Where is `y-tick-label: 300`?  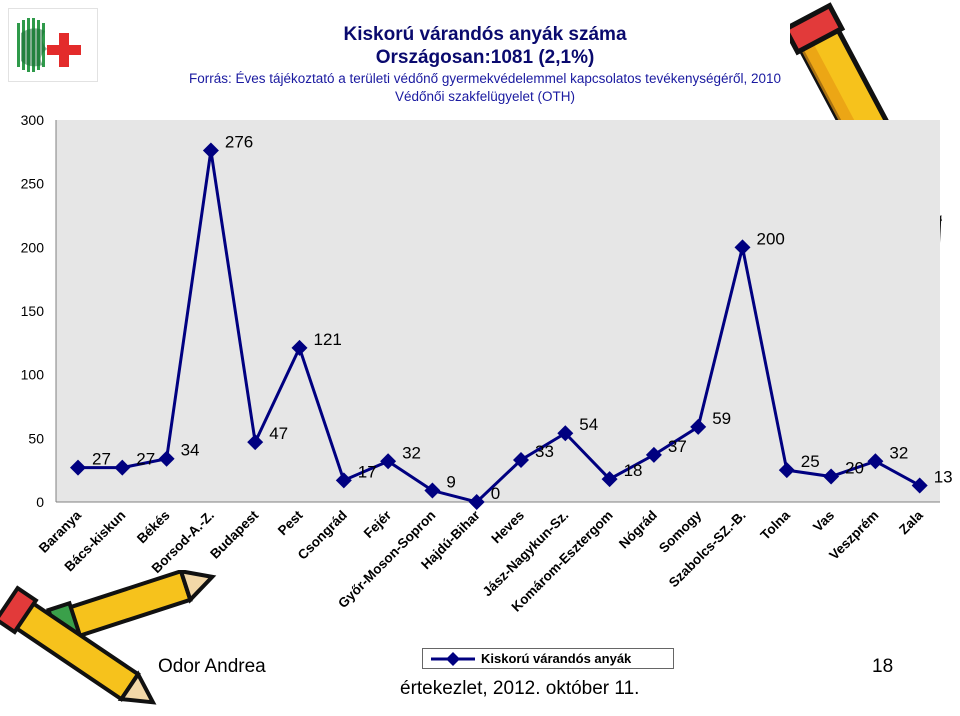 y-tick-label: 300 is located at coordinates (33, 120).